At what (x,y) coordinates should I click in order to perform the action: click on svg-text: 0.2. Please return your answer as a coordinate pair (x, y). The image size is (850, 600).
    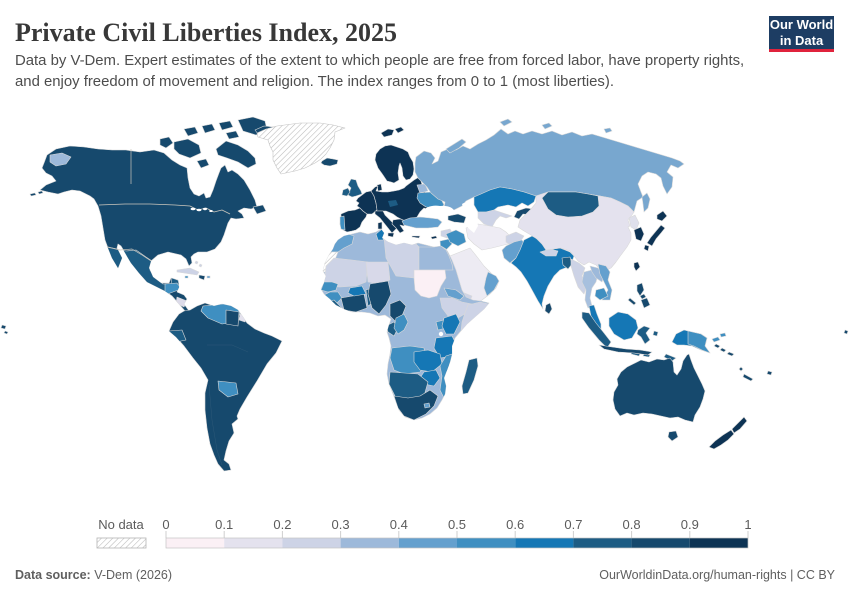
    Looking at the image, I should click on (282, 524).